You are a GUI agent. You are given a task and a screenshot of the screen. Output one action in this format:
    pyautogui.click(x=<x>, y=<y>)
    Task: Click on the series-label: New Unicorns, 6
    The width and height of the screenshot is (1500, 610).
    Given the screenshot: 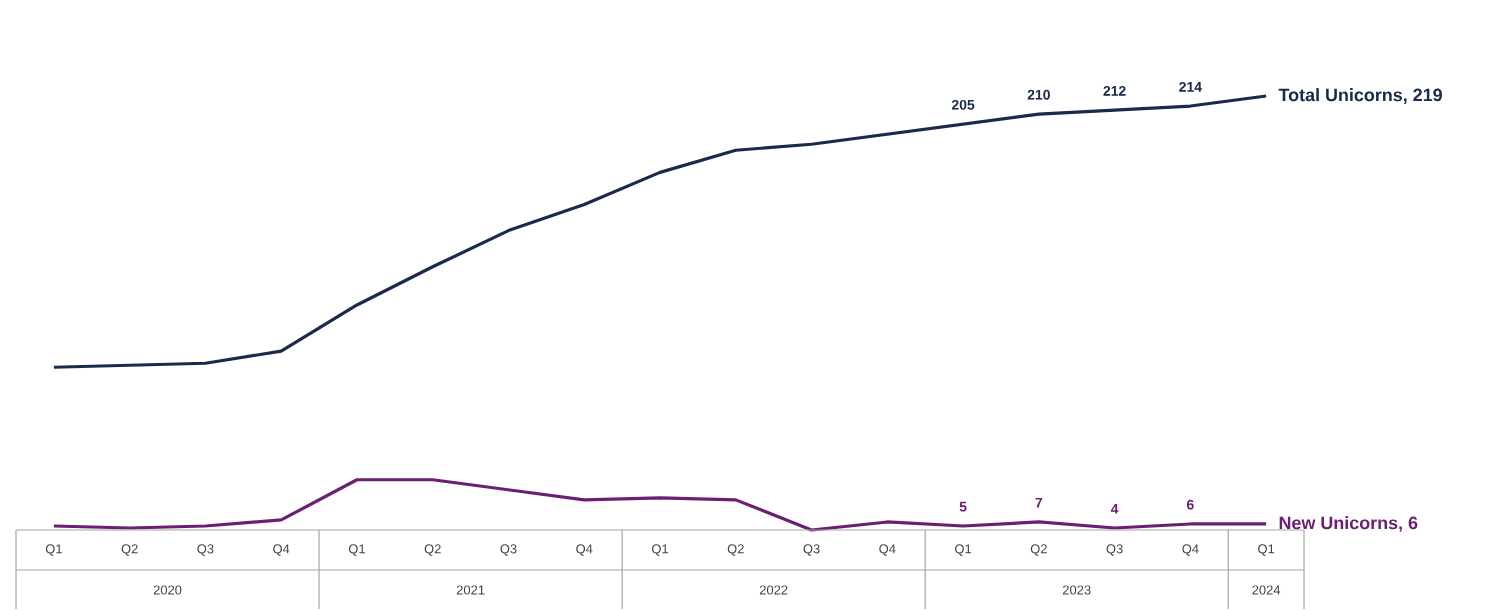 What is the action you would take?
    pyautogui.click(x=1348, y=524)
    